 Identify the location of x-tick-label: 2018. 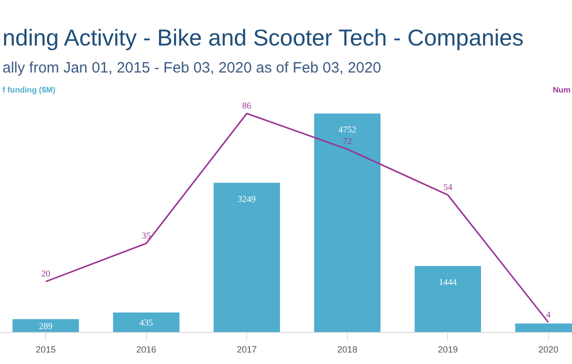
(347, 349).